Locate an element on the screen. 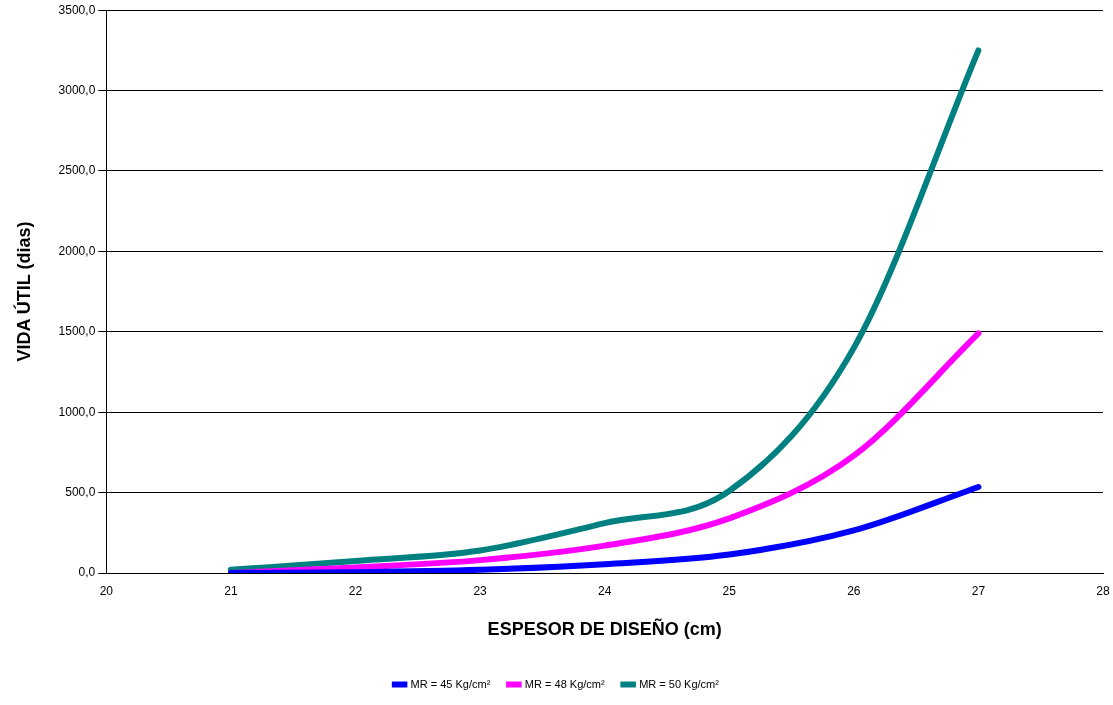 The width and height of the screenshot is (1113, 705). y-tick-label: 2500,0 is located at coordinates (77, 170).